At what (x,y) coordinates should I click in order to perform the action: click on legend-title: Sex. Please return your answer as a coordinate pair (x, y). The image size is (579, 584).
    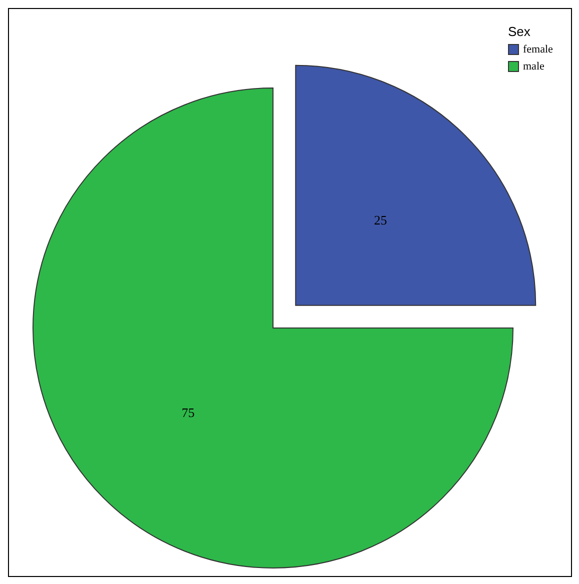
    Looking at the image, I should click on (519, 31).